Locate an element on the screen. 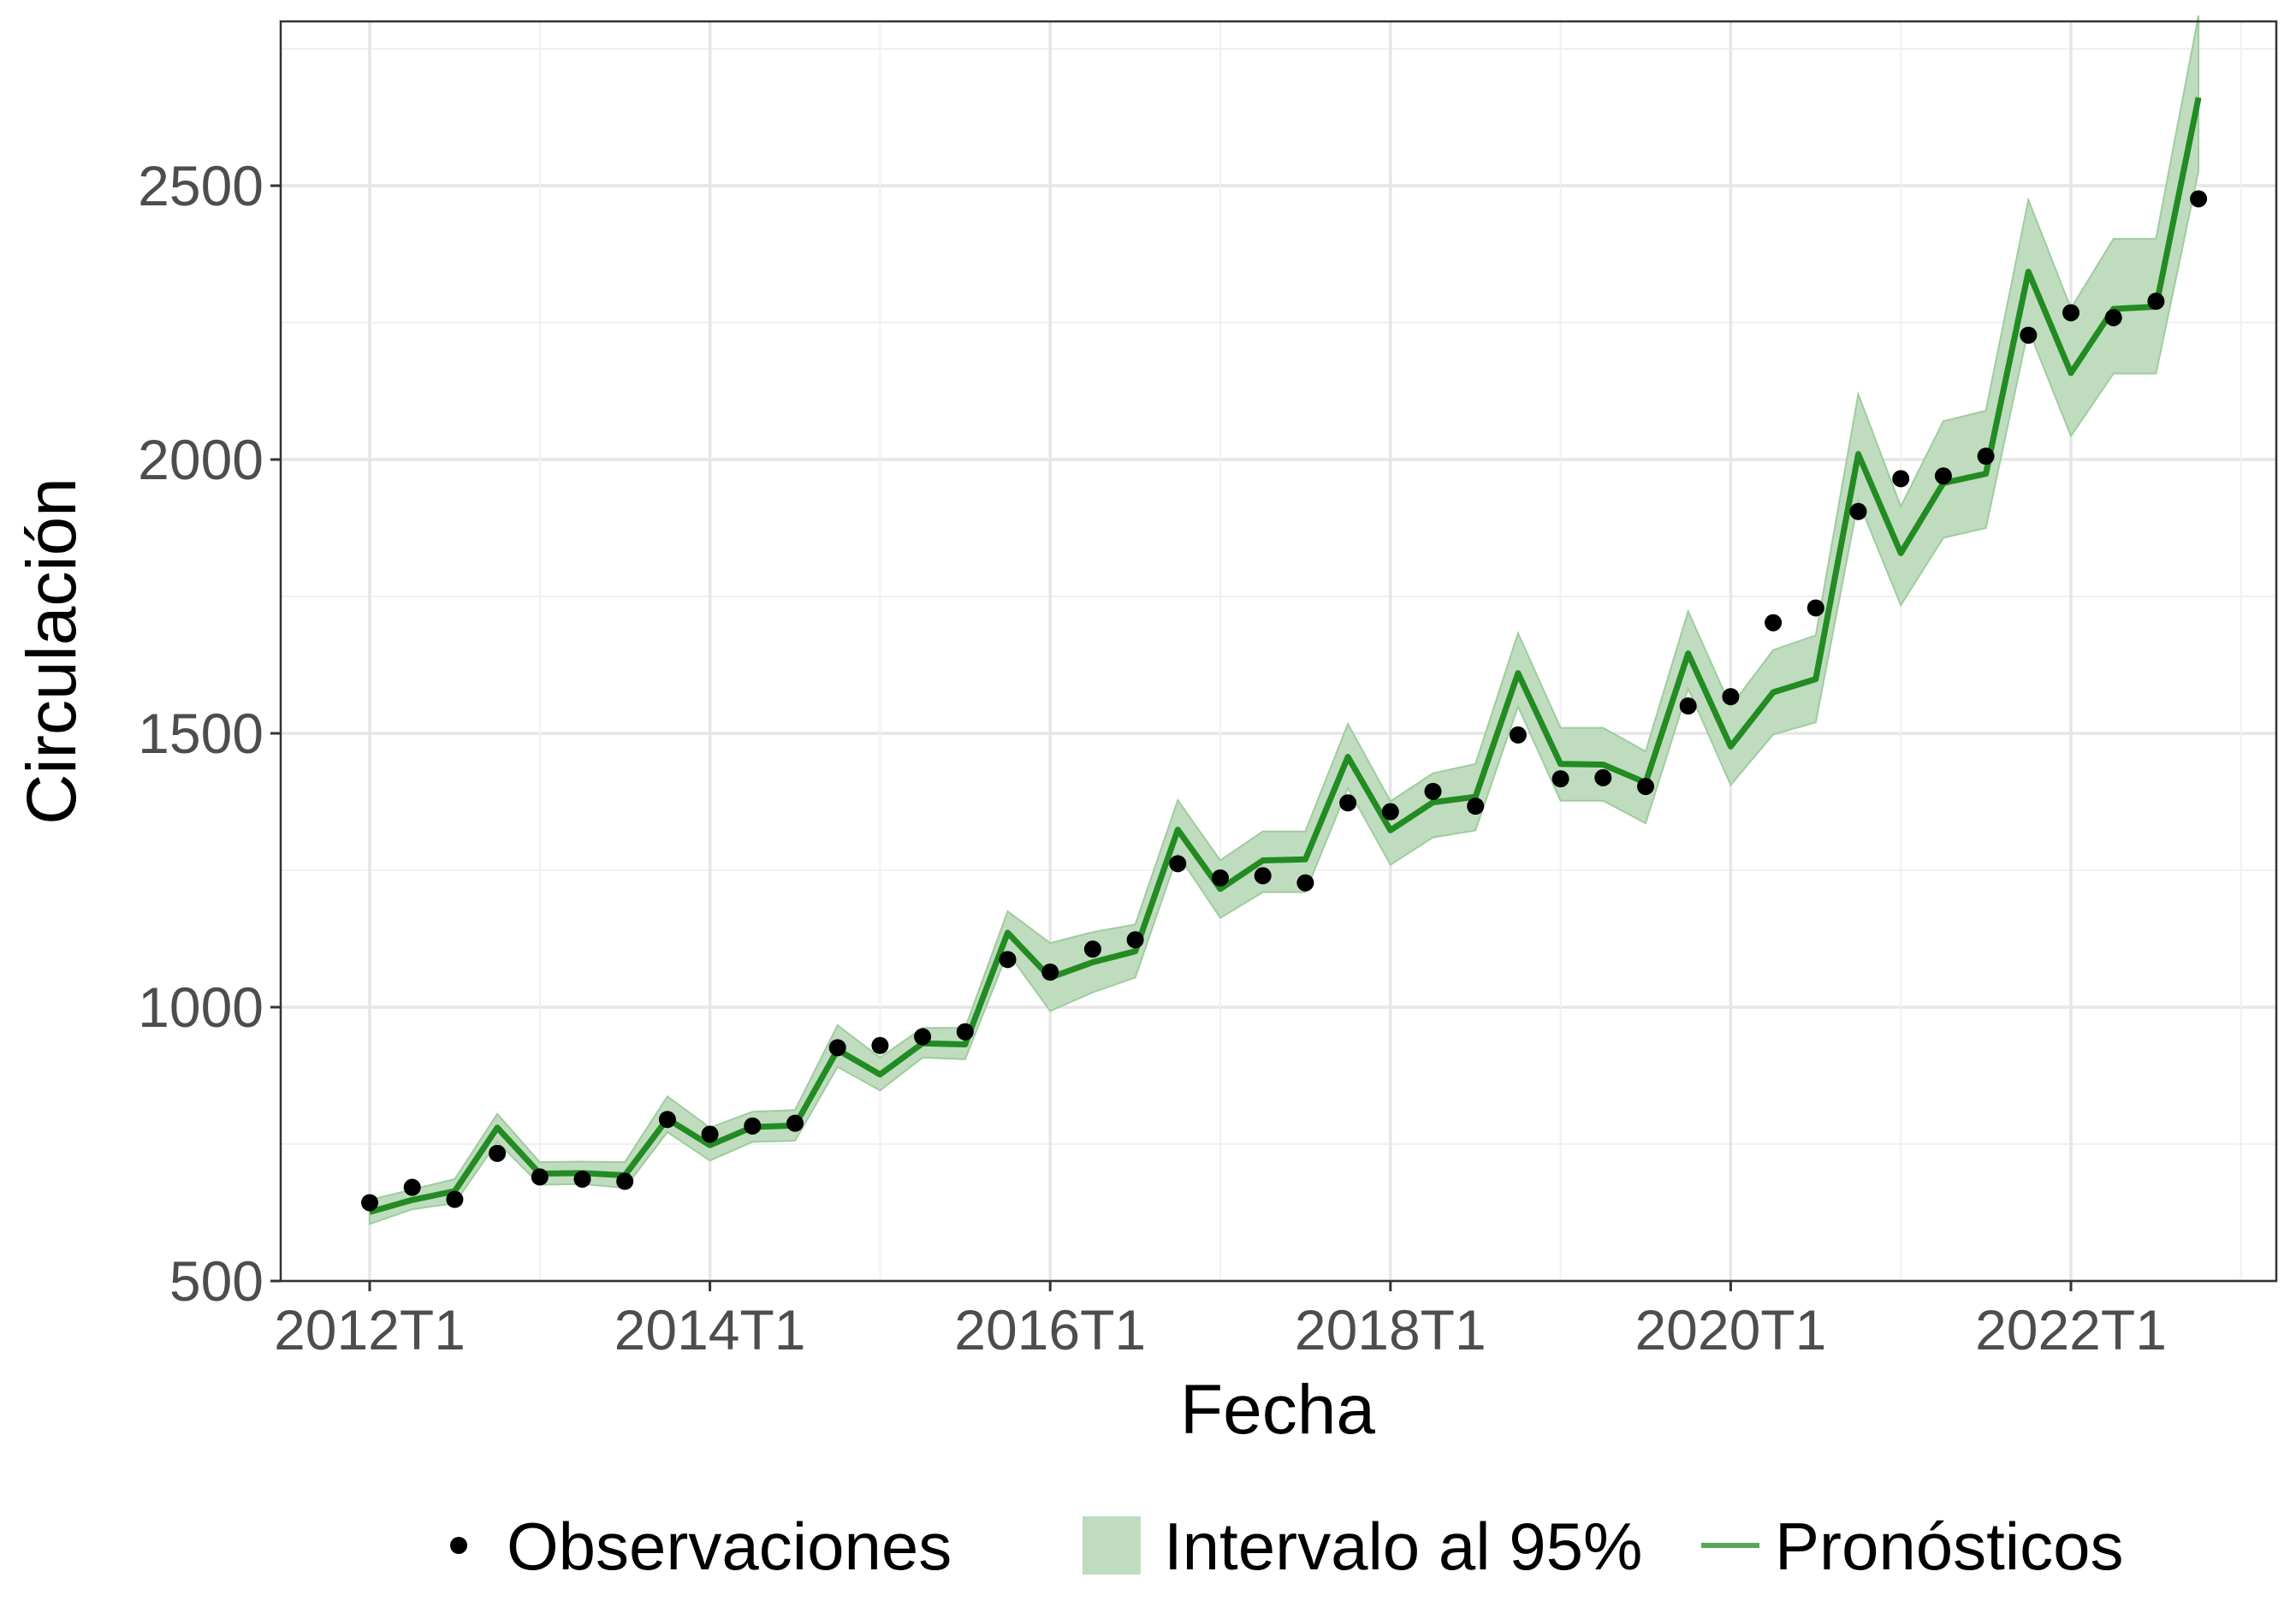 The image size is (2296, 1619). x-tick-label: 2012T1 is located at coordinates (370, 1329).